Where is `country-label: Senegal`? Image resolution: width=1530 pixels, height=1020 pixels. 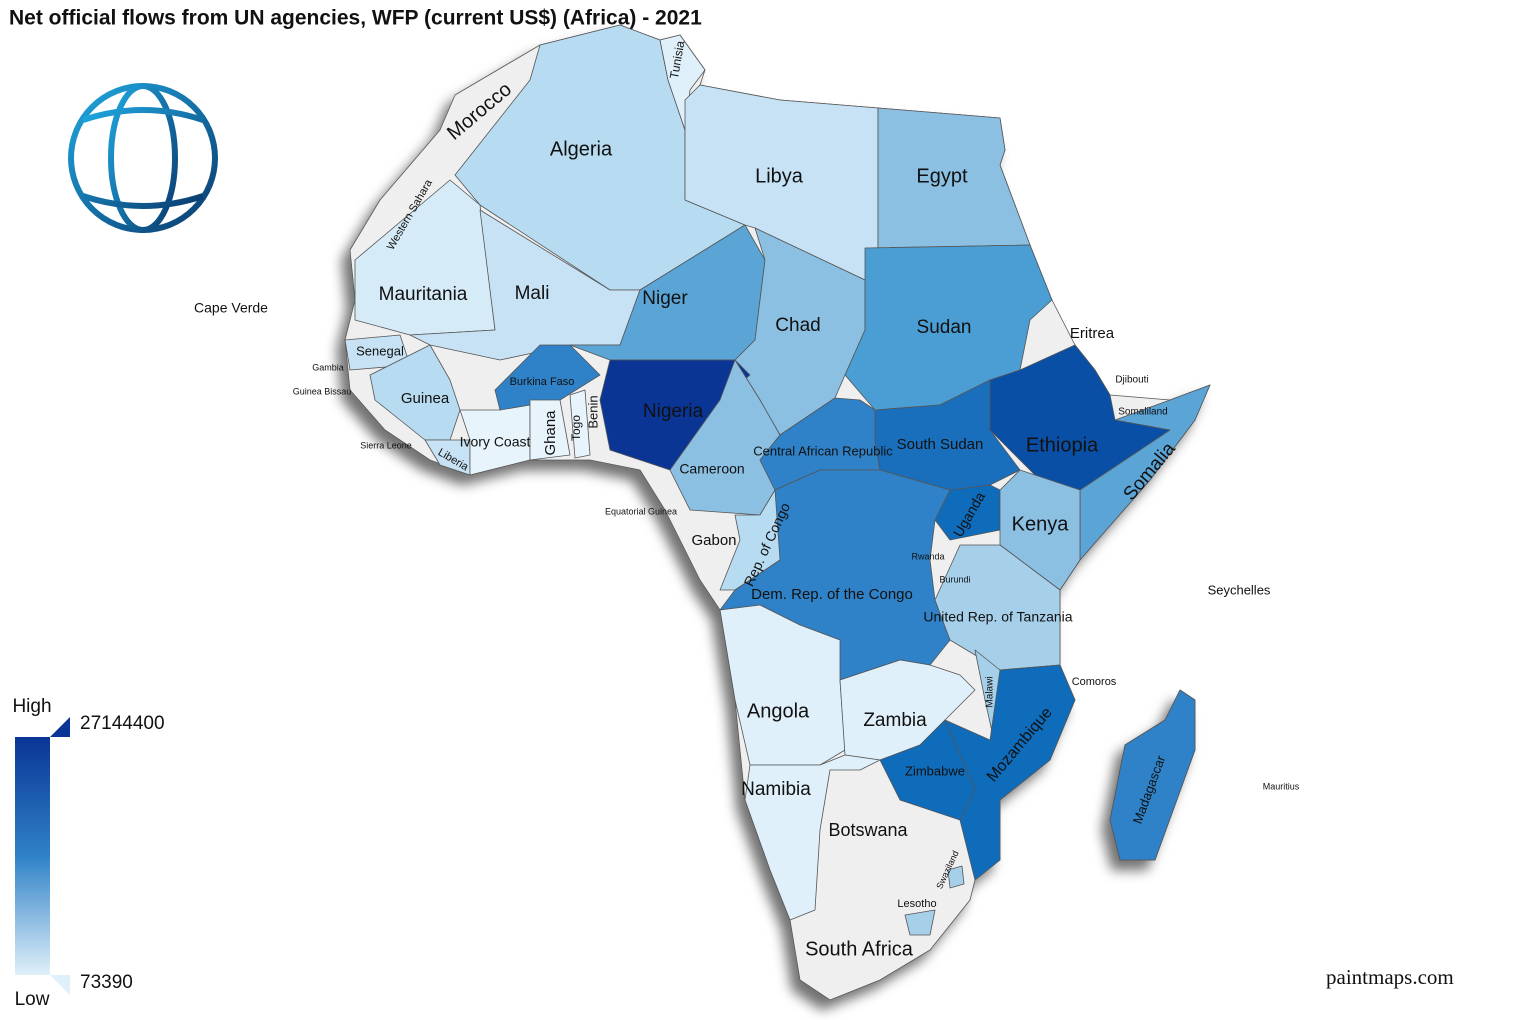
country-label: Senegal is located at coordinates (380, 350).